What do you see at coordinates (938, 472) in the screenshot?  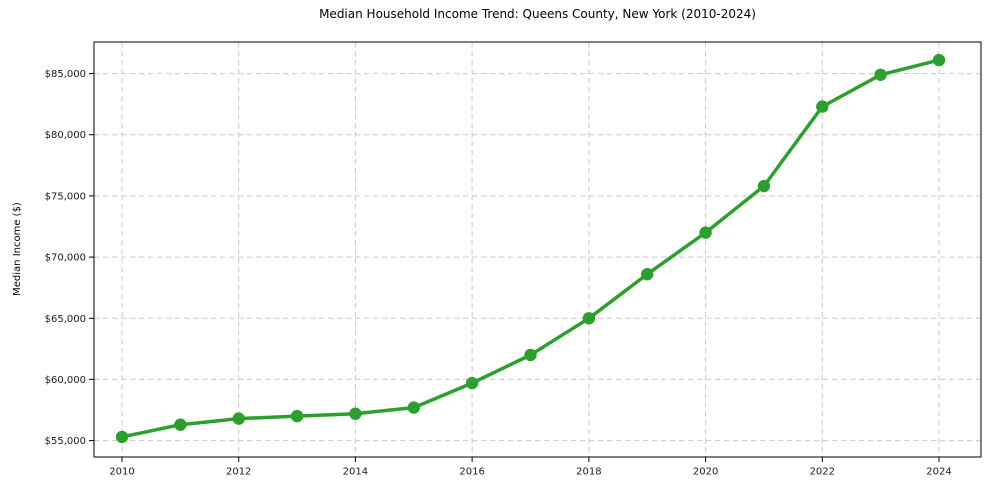 I see `x-tick-label: 2024` at bounding box center [938, 472].